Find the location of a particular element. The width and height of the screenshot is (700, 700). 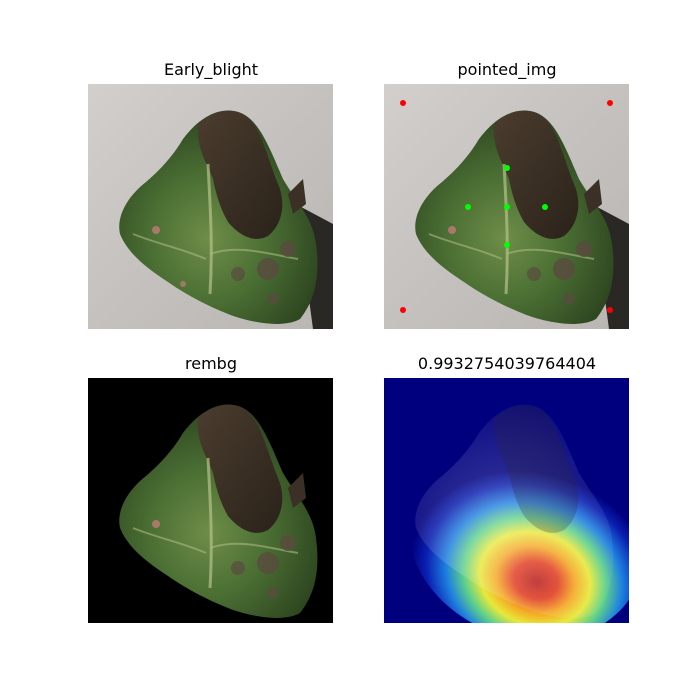

corner-point-bottom-right is located at coordinates (610, 310).